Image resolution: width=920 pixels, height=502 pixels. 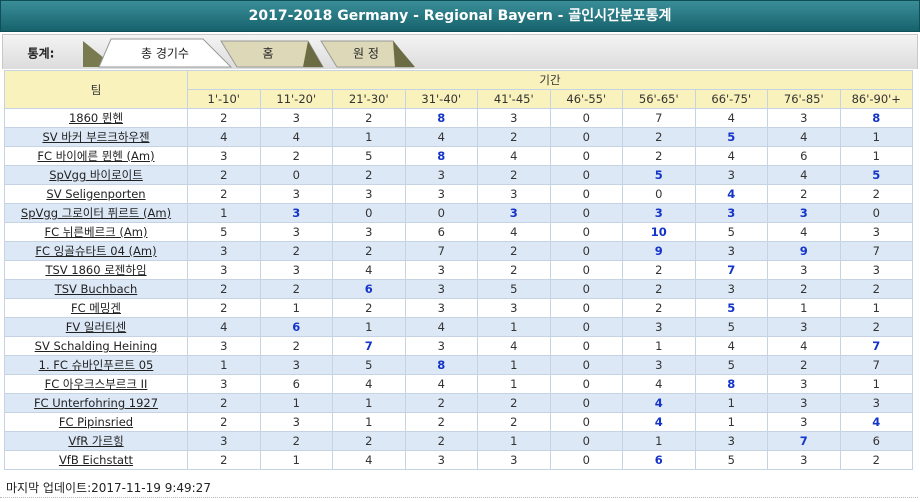 What do you see at coordinates (458, 213) in the screenshot?
I see `table-row: SpVgg 그로이터 퓌르트 (Am) 1 3 0 0 3 0 3 3 3 0` at bounding box center [458, 213].